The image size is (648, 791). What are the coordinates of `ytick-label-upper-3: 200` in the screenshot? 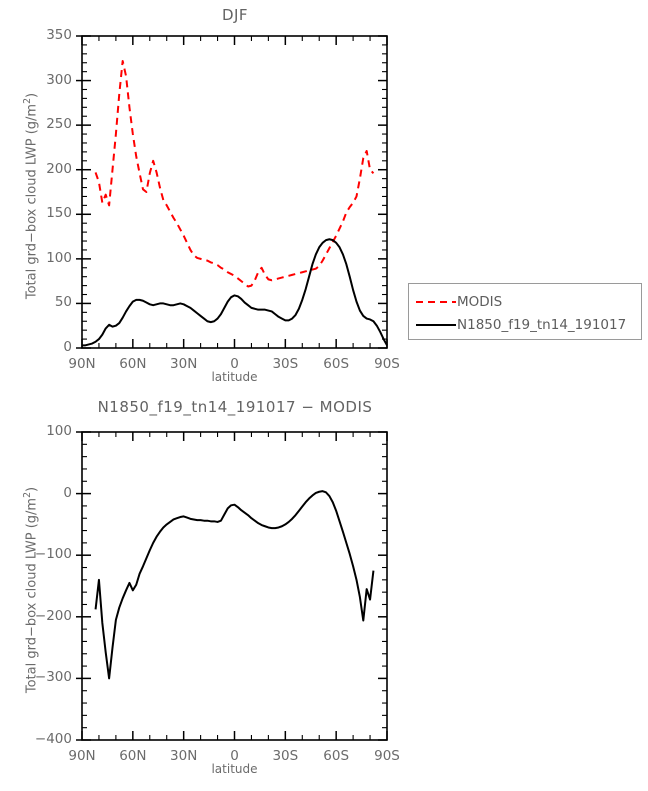 It's located at (59, 168).